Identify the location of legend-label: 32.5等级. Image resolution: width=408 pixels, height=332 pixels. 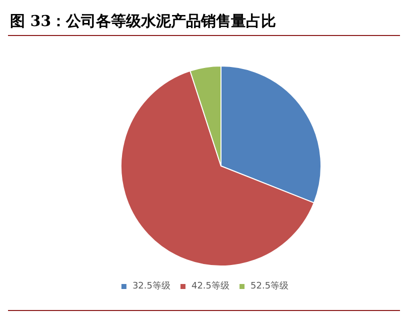
(151, 286).